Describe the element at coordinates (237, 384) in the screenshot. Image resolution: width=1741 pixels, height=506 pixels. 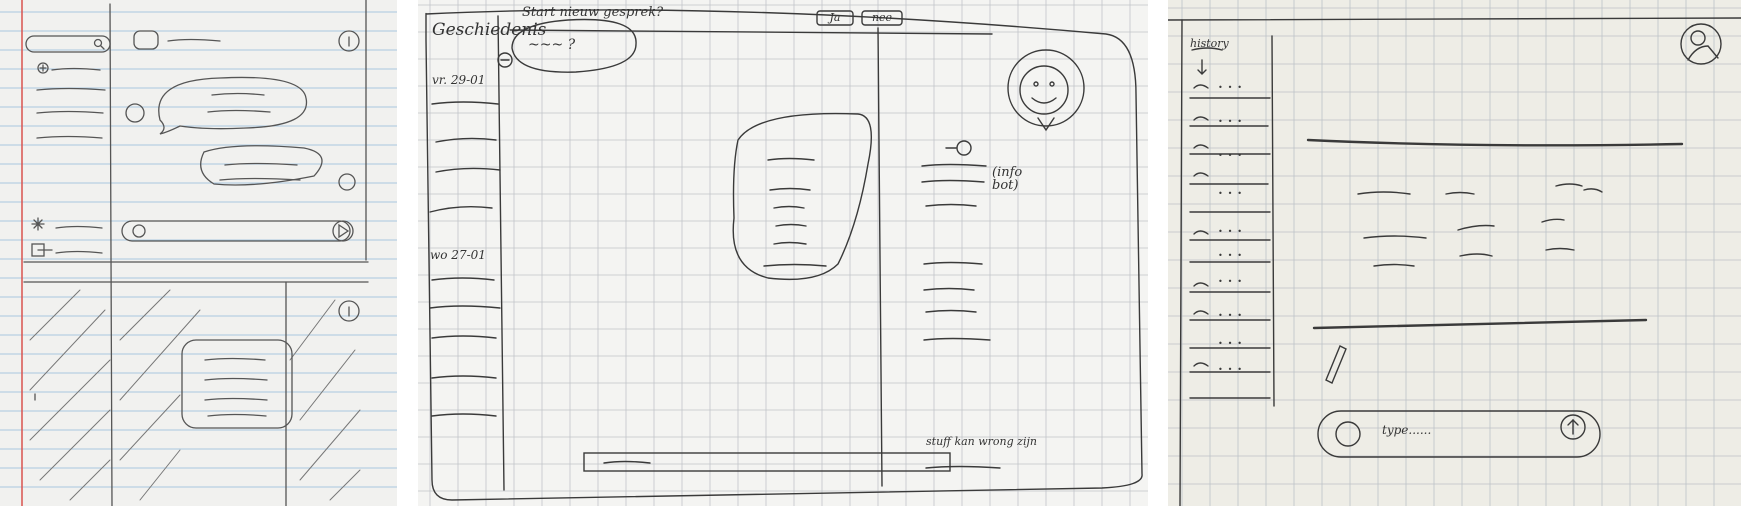
I see `info-popup-card` at that location.